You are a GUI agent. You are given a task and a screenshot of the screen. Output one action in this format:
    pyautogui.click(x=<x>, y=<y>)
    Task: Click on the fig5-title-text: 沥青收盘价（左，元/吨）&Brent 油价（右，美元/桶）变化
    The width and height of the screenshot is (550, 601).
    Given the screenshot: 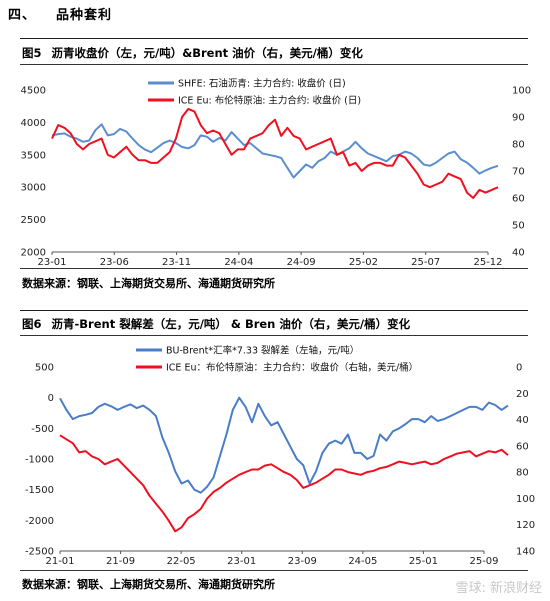 What is the action you would take?
    pyautogui.click(x=207, y=53)
    